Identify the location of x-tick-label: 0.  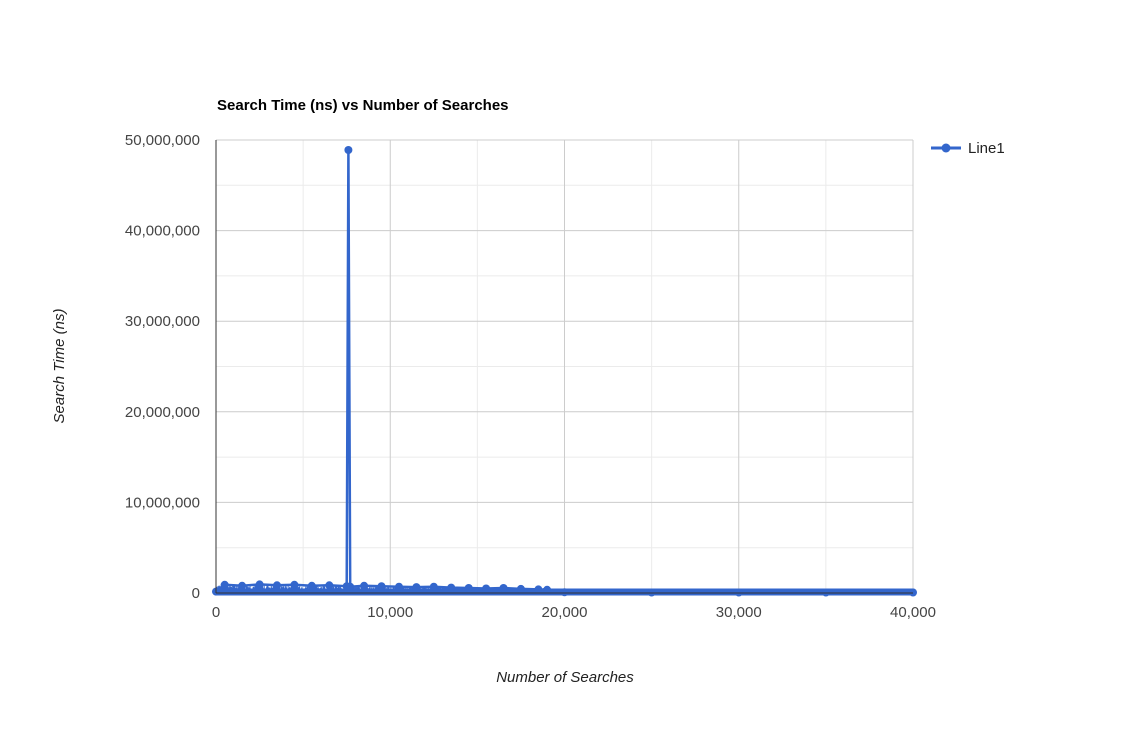
(216, 612).